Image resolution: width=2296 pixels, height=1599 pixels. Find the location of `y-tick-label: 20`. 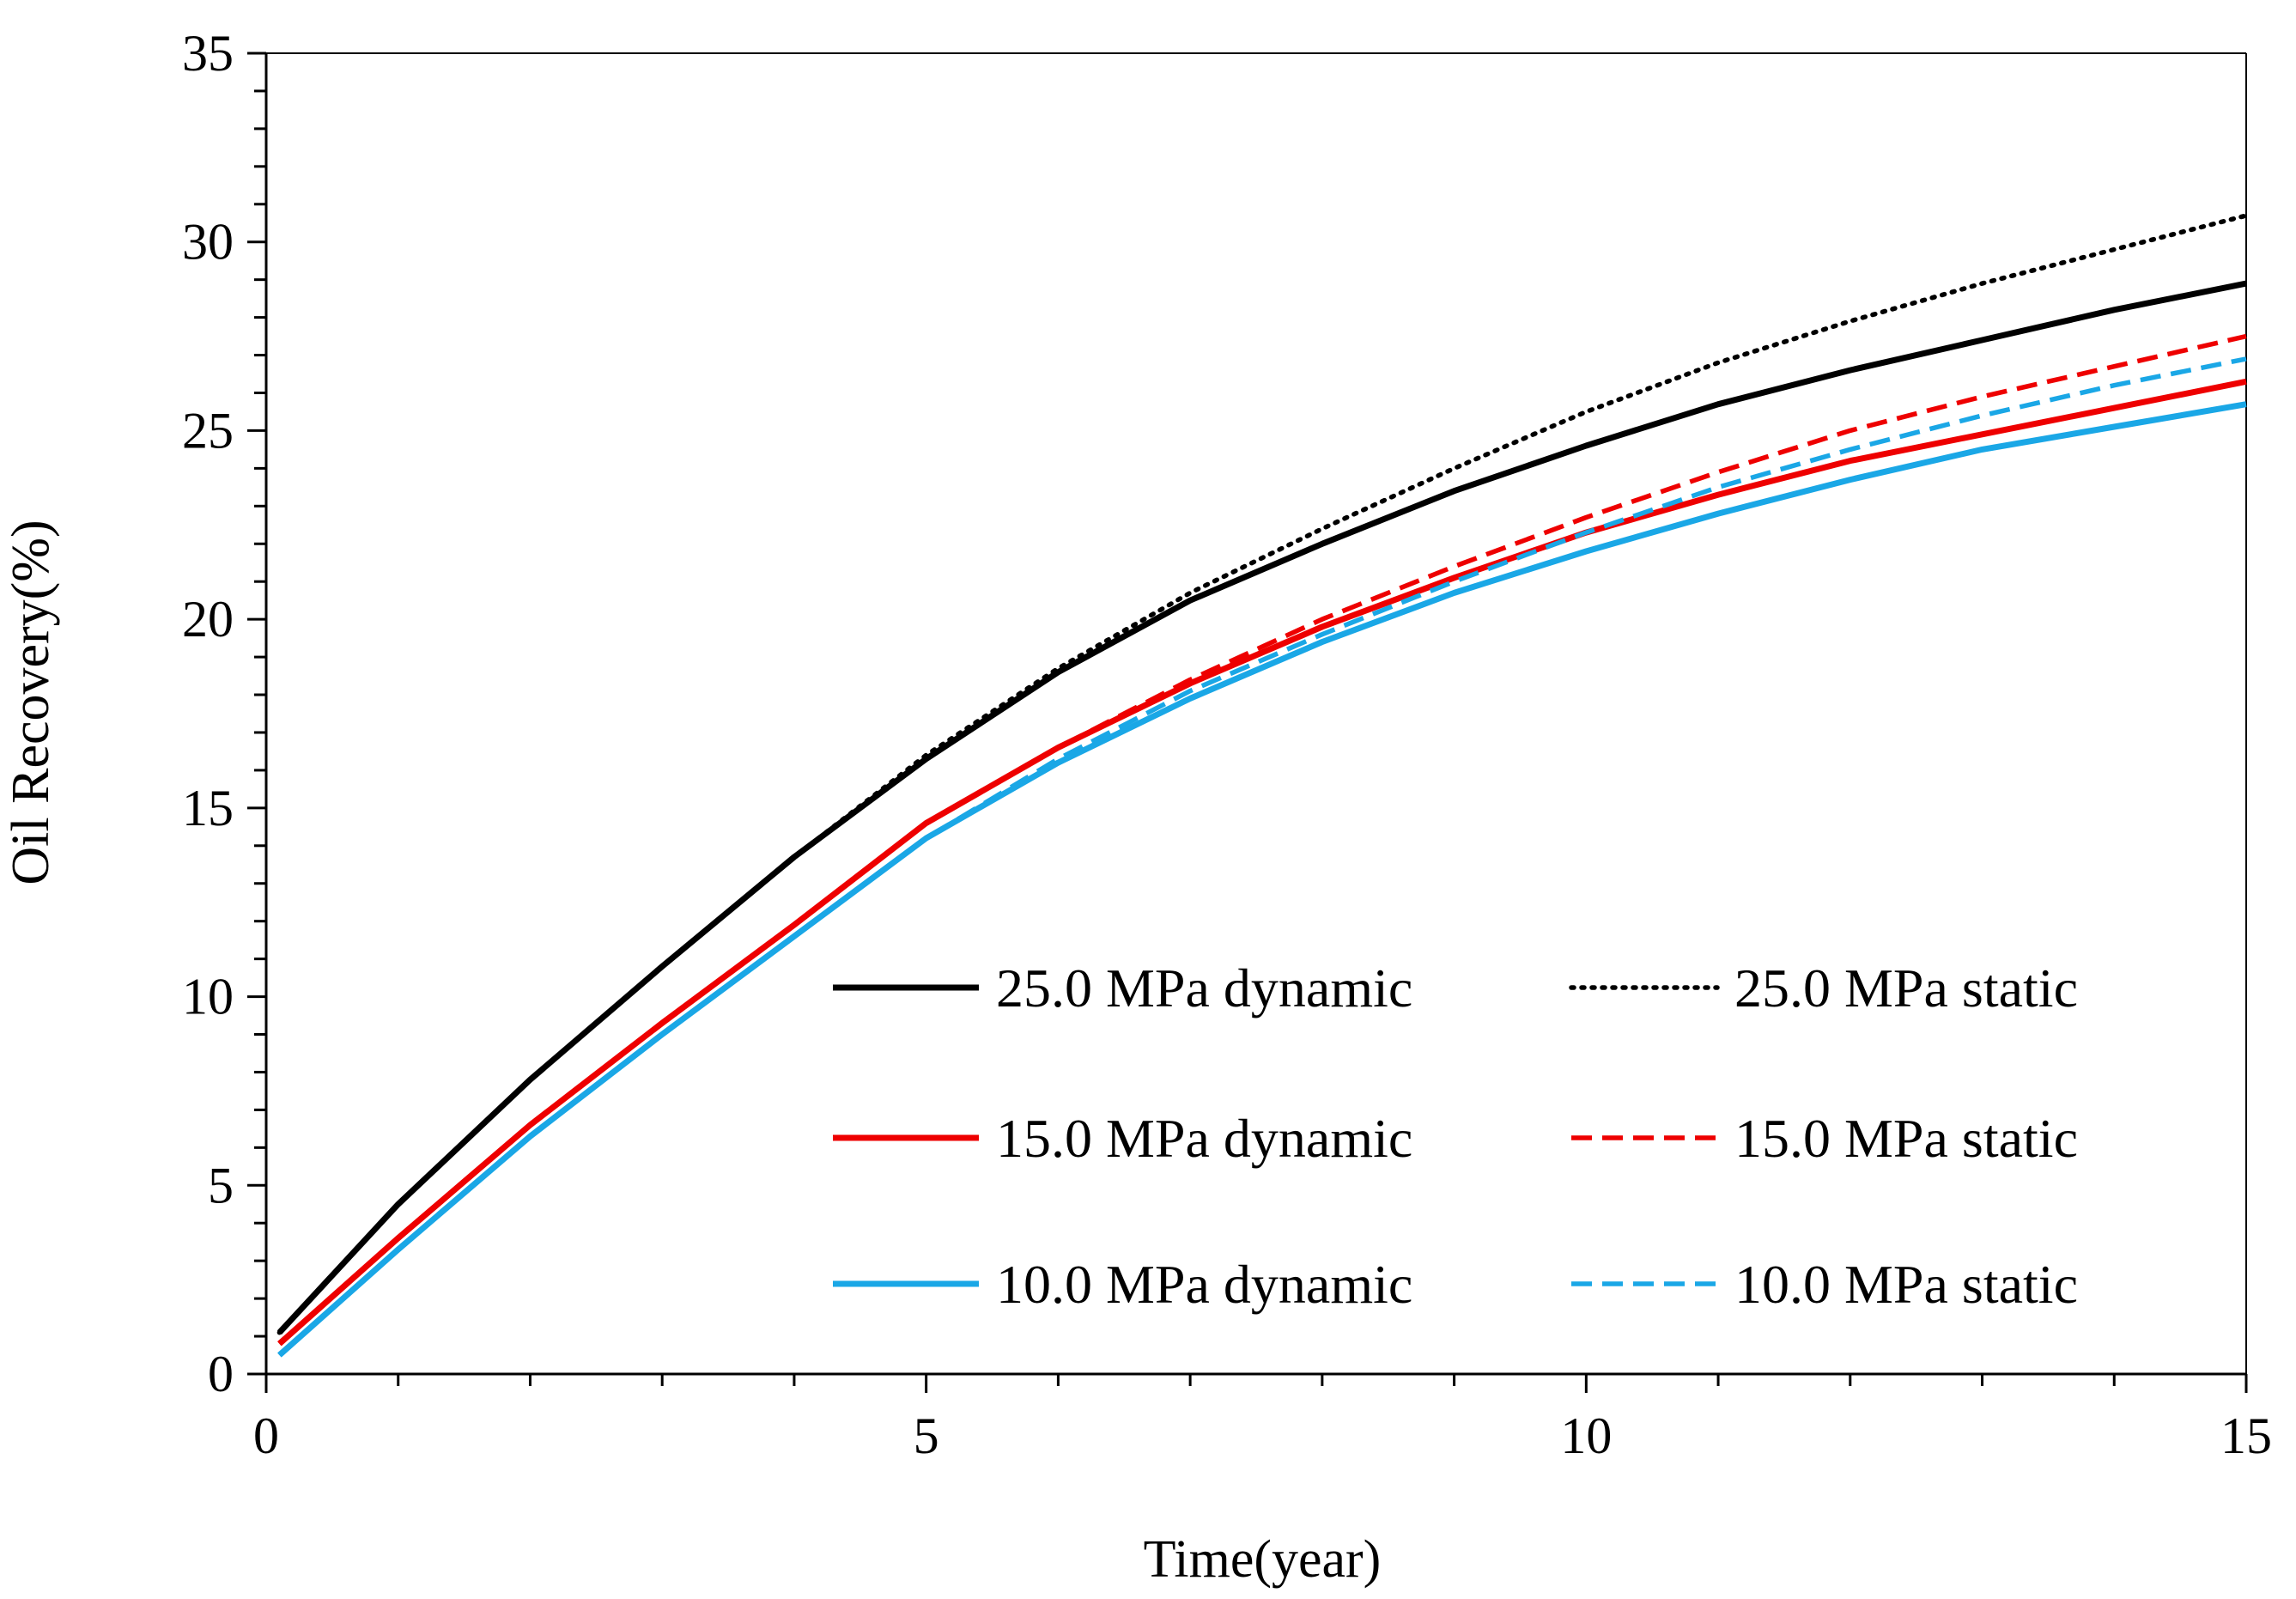

y-tick-label: 20 is located at coordinates (208, 619).